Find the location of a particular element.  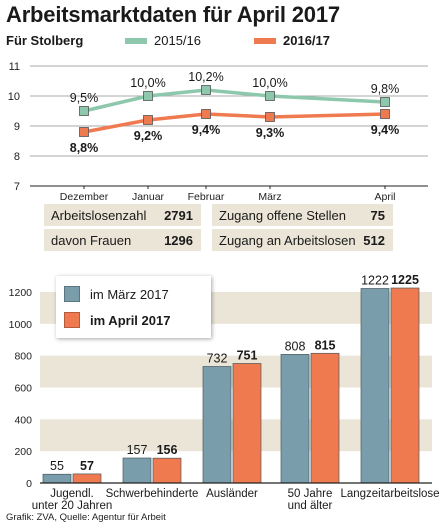

y-tick-label: 600 is located at coordinates (23, 389).